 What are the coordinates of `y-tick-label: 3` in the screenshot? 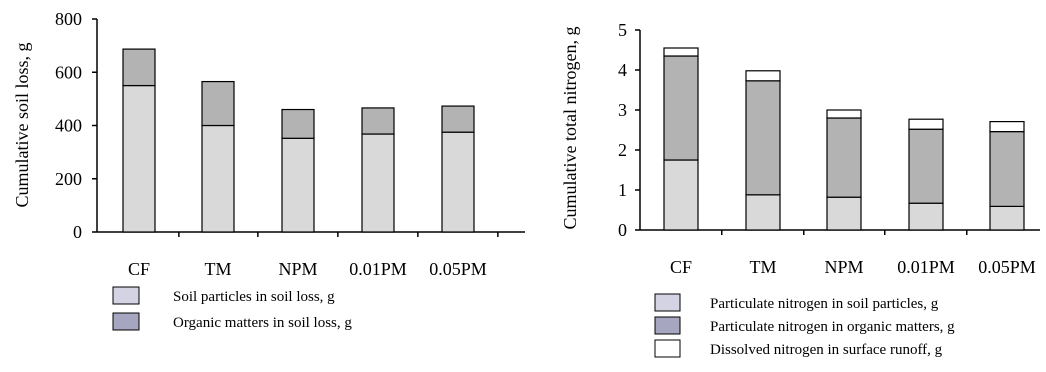 It's located at (622, 110).